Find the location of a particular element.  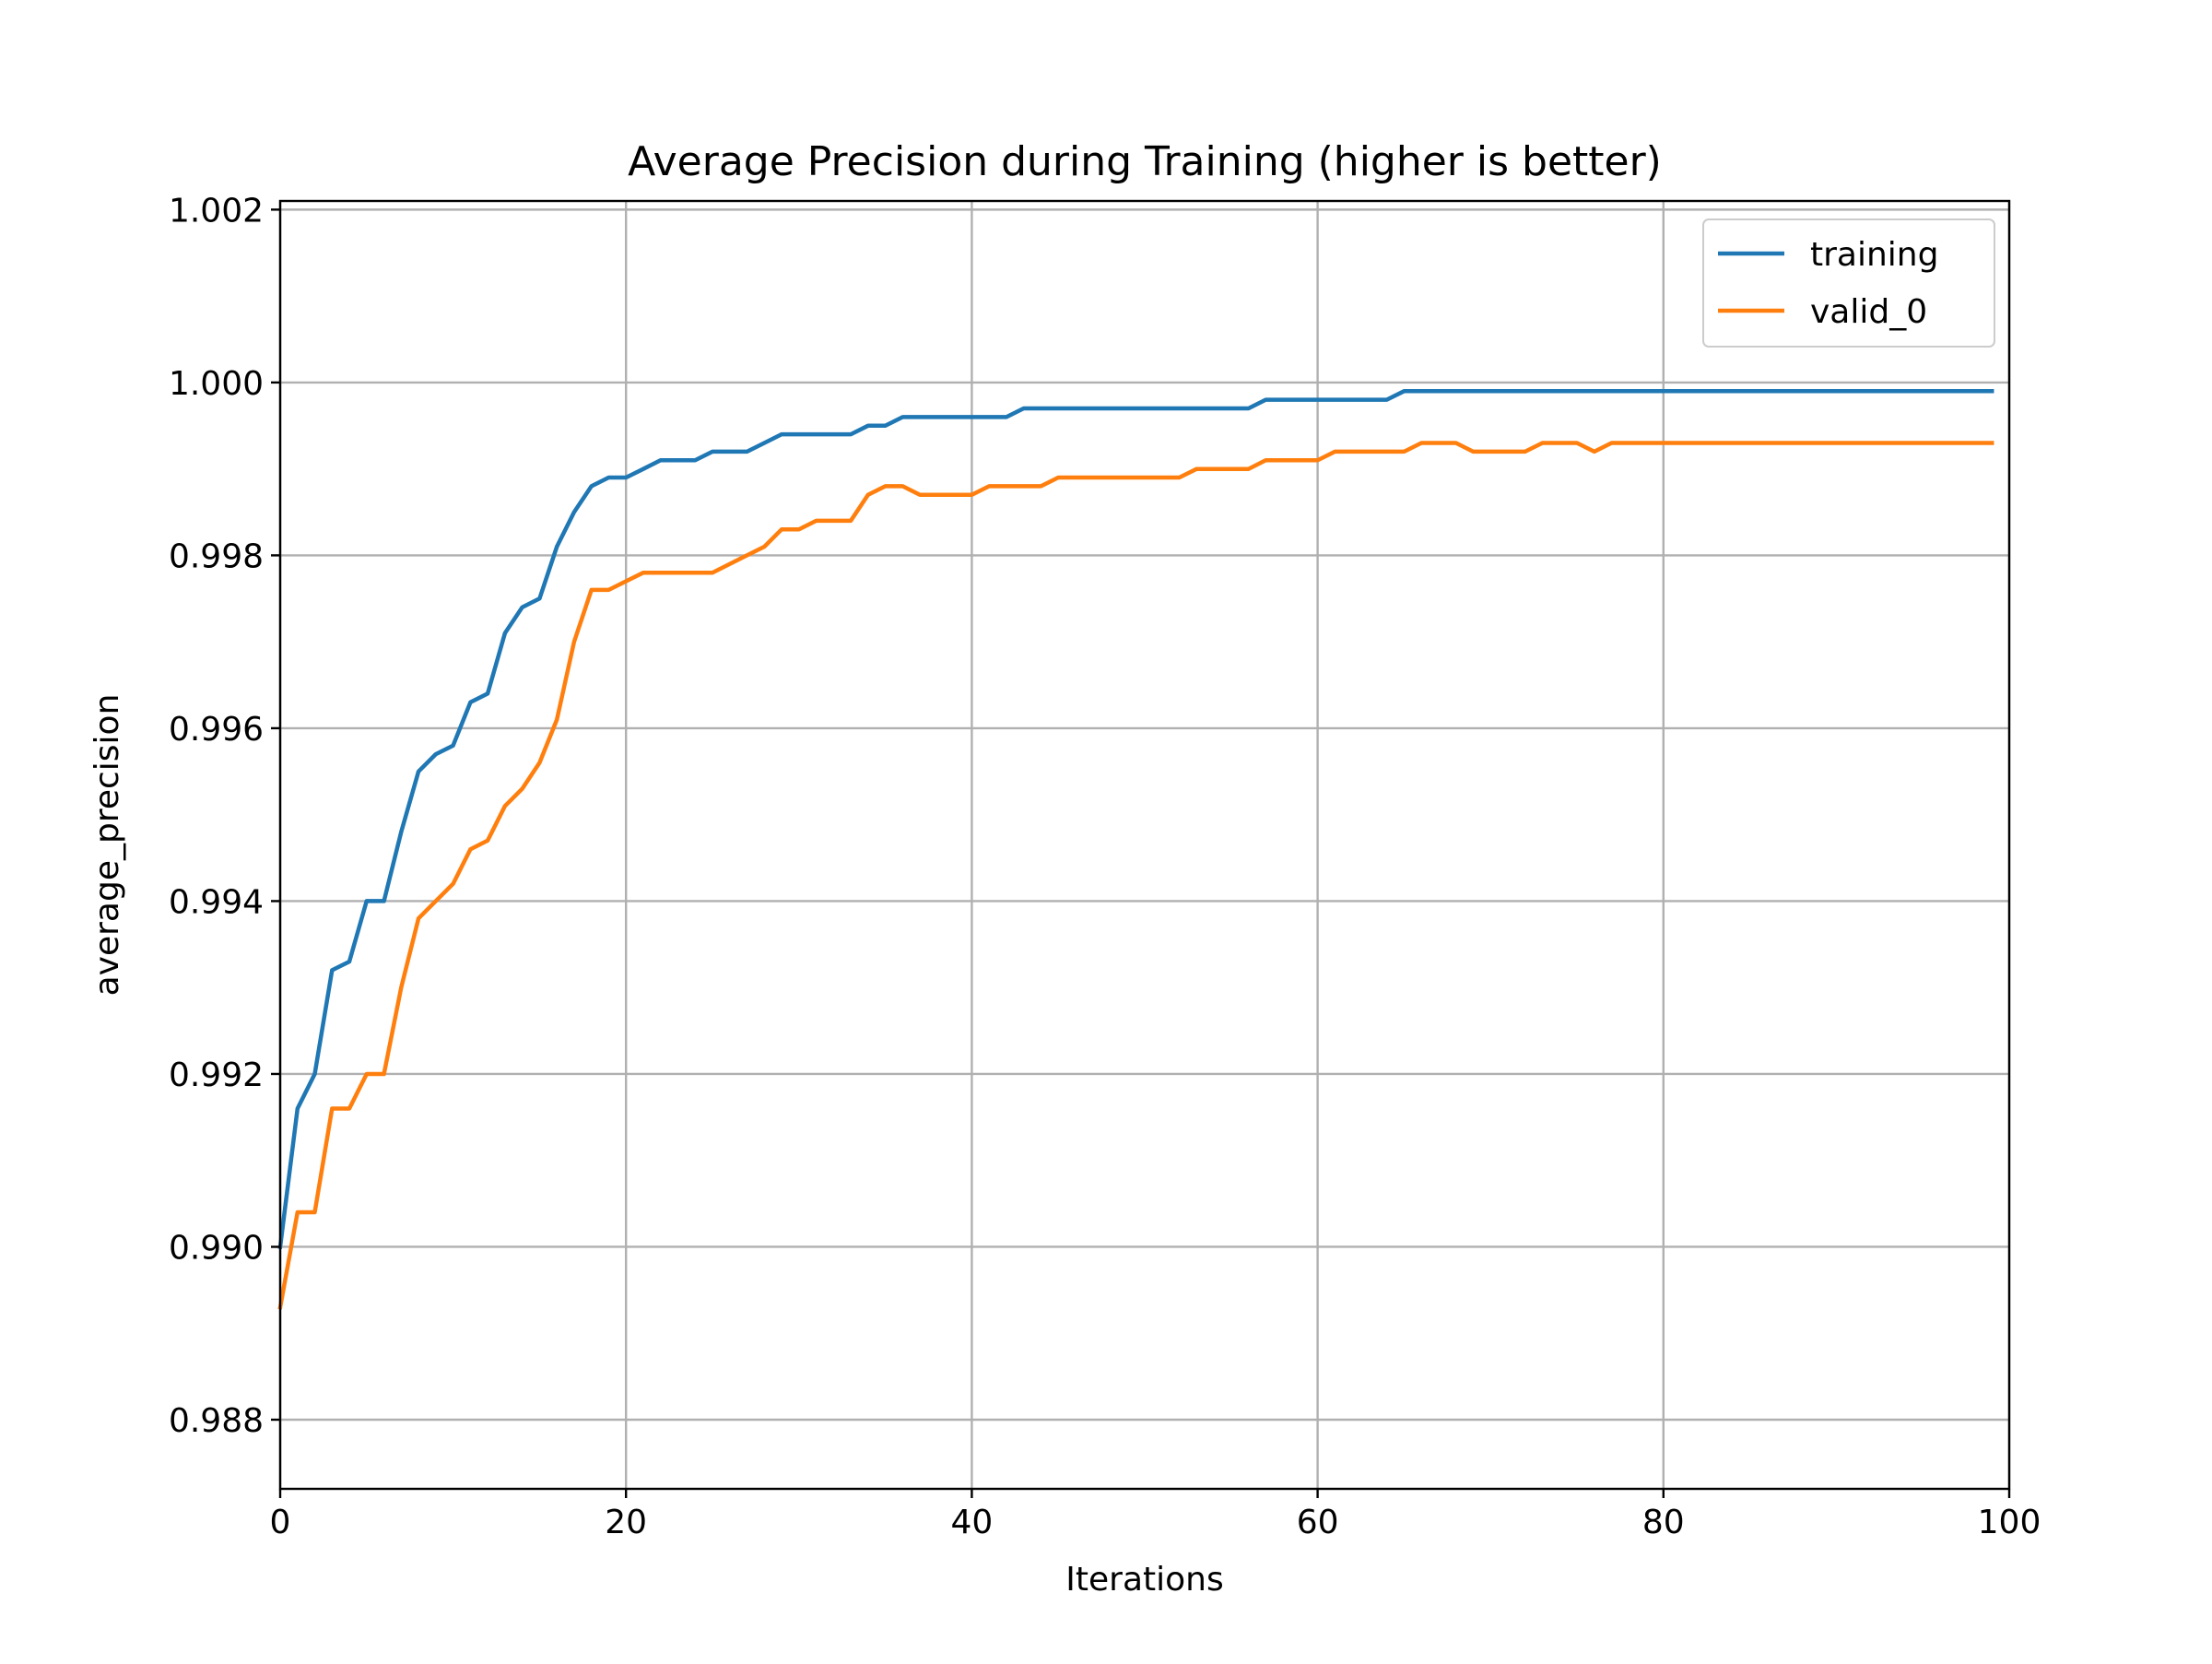

y-tick-label: 0.988 is located at coordinates (216, 1421).